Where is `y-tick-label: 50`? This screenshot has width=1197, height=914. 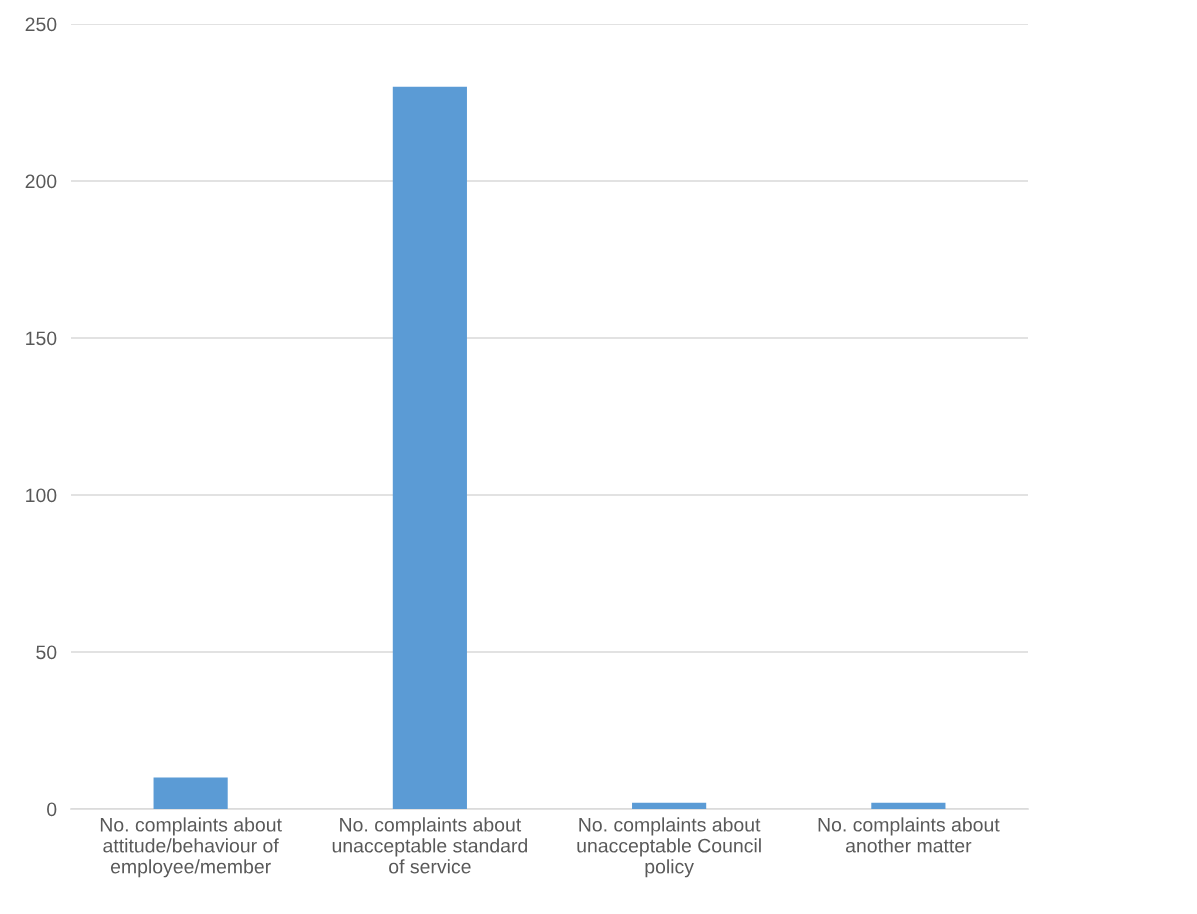 y-tick-label: 50 is located at coordinates (46, 652).